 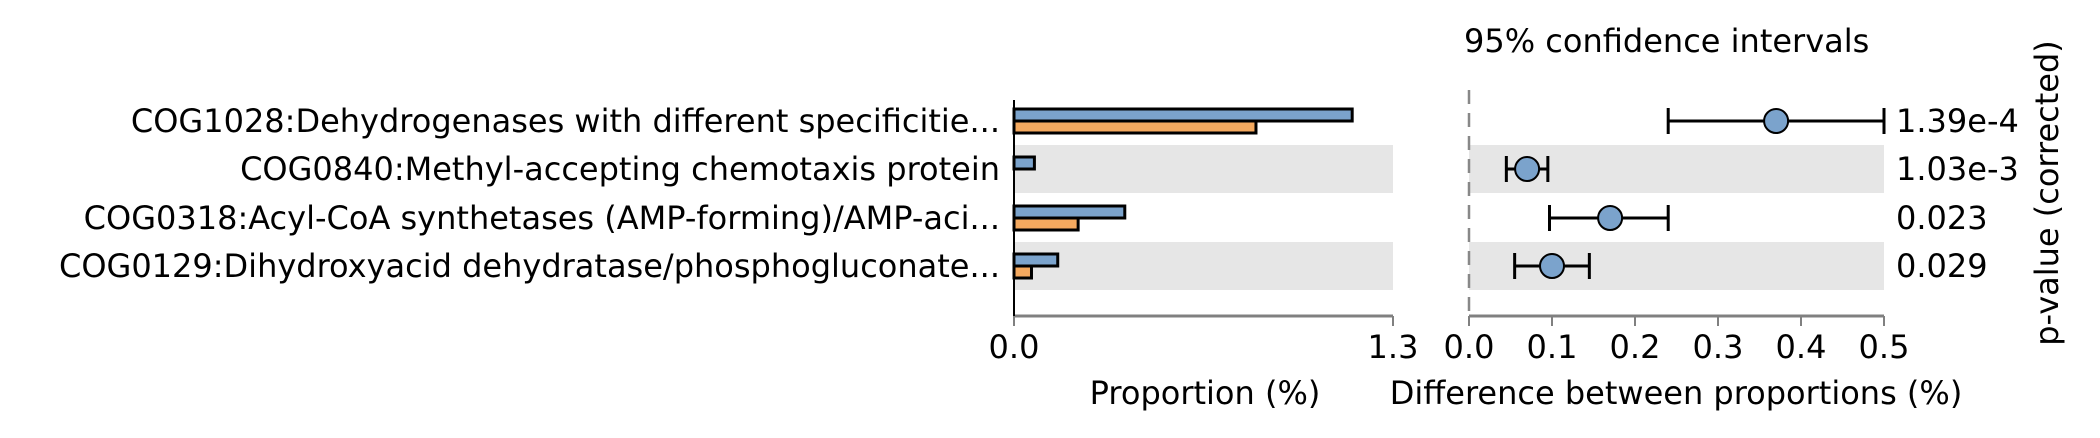 What do you see at coordinates (1957, 193) in the screenshot?
I see `p-values: 1.39e-4 1.03e-3 0.023 0.029` at bounding box center [1957, 193].